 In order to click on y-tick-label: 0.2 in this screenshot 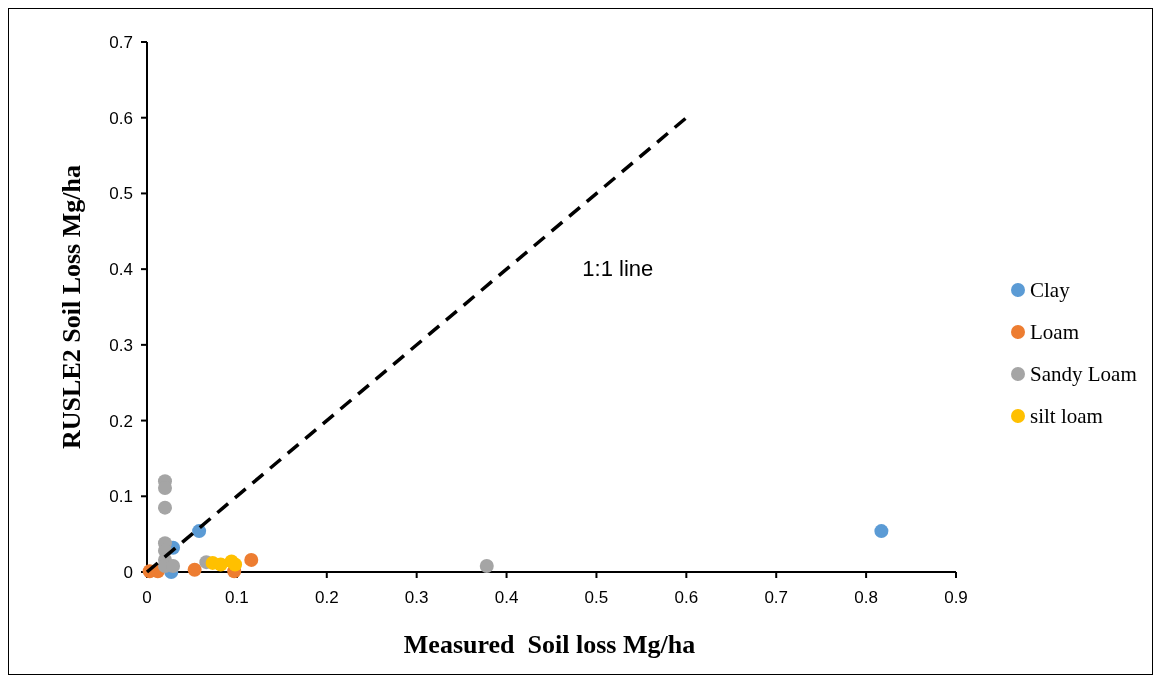, I will do `click(121, 421)`.